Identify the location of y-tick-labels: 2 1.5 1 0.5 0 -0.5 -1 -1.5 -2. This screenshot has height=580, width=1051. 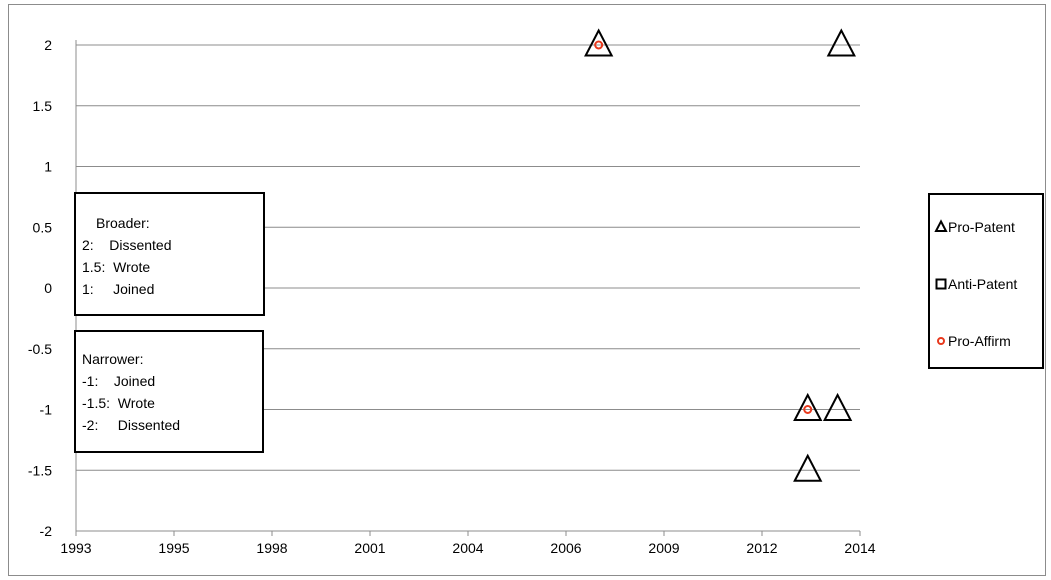
(40, 288).